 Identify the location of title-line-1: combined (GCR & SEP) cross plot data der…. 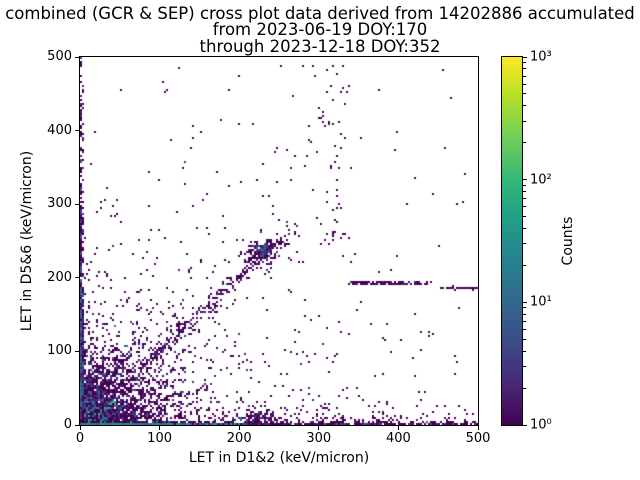
(320, 13).